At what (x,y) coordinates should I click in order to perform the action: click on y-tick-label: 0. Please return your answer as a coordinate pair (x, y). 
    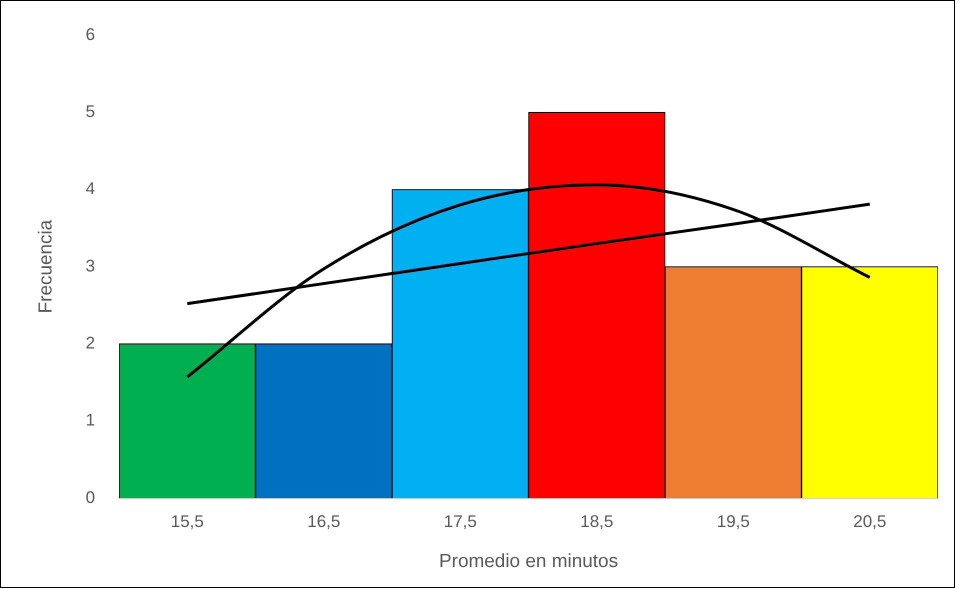
    Looking at the image, I should click on (91, 497).